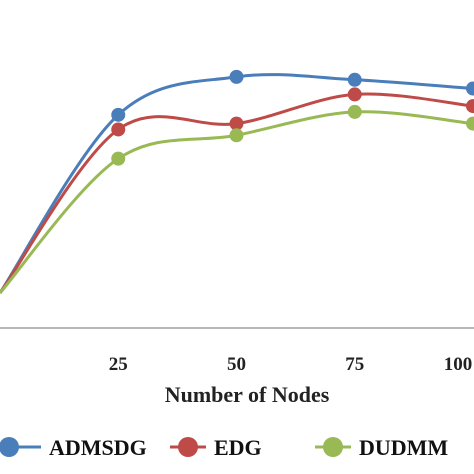 Image resolution: width=474 pixels, height=474 pixels. Describe the element at coordinates (247, 394) in the screenshot. I see `x-axis-title: Number of Nodes` at that location.